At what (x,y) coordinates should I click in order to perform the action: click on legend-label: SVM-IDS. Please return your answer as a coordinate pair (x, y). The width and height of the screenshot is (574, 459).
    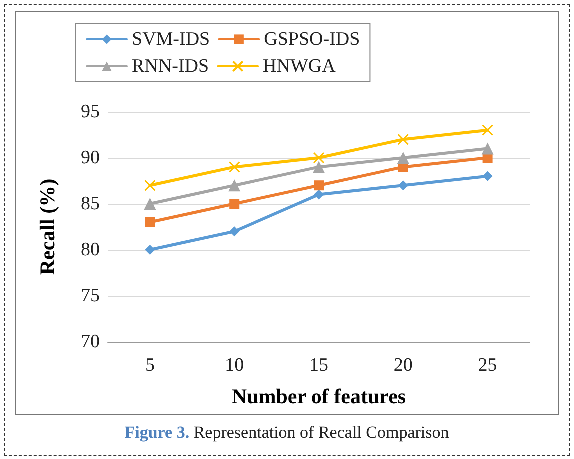
    Looking at the image, I should click on (171, 39).